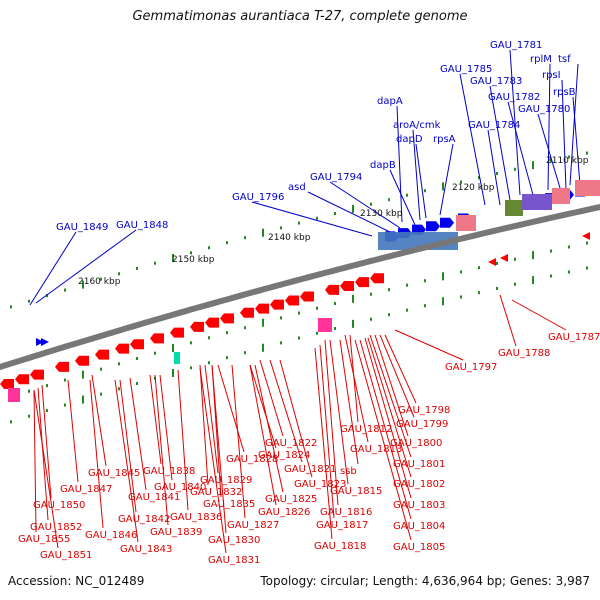  Describe the element at coordinates (564, 59) in the screenshot. I see `forward-gene-label: tsf` at that location.